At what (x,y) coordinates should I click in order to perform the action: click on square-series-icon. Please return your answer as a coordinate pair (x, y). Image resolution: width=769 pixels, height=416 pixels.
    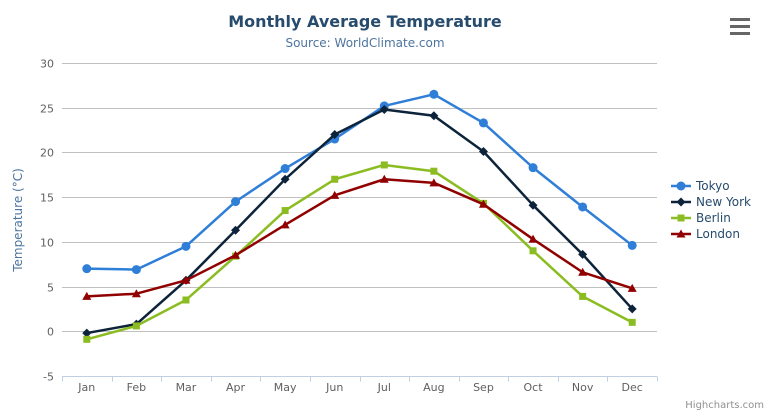
    Looking at the image, I should click on (681, 218).